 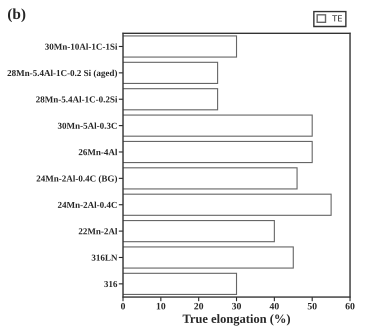 What do you see at coordinates (274, 306) in the screenshot?
I see `x-tick-label: 40` at bounding box center [274, 306].